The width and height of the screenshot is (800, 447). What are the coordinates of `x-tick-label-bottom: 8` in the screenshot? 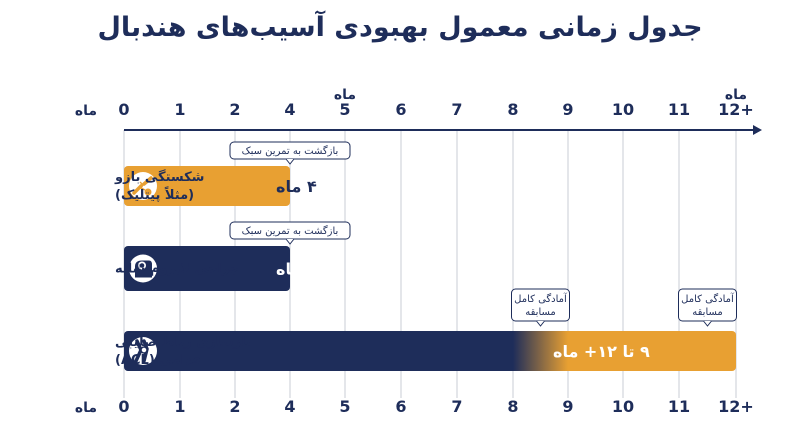 It's located at (512, 406).